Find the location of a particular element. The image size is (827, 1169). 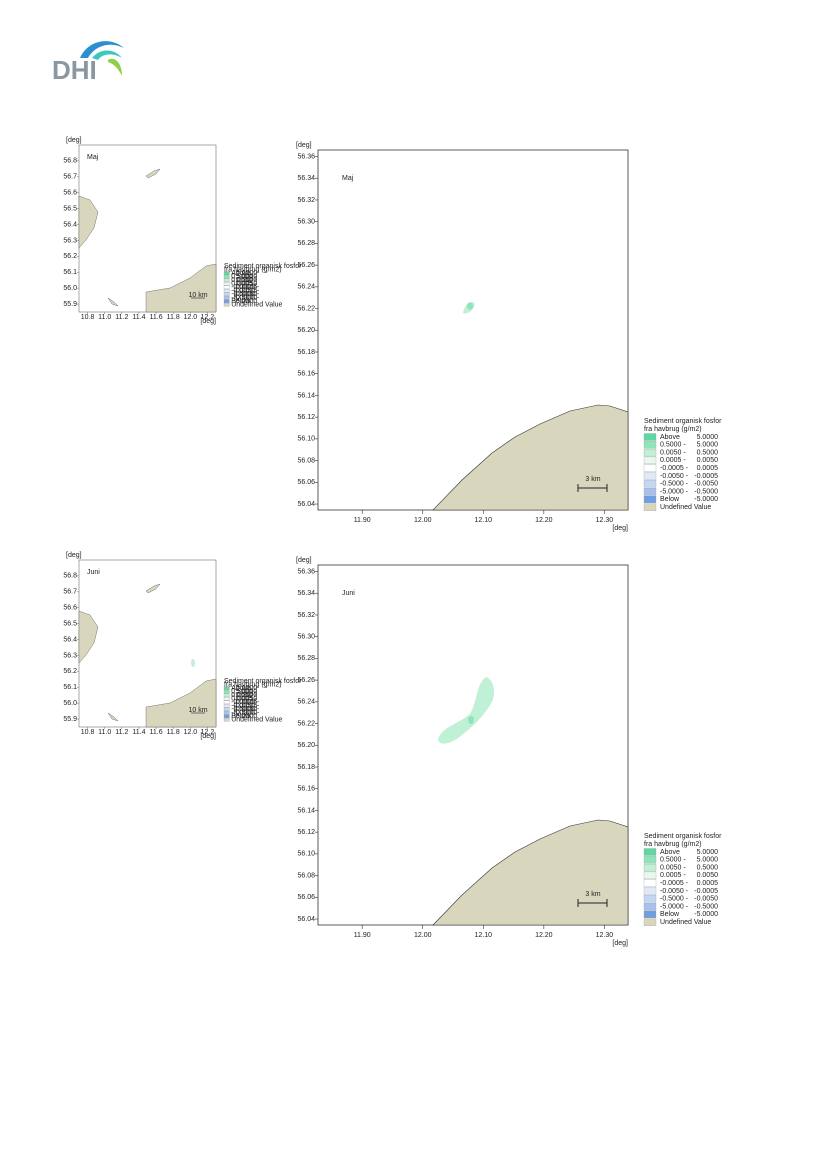

overview-y-tick-label: 56.4 is located at coordinates (70, 224).